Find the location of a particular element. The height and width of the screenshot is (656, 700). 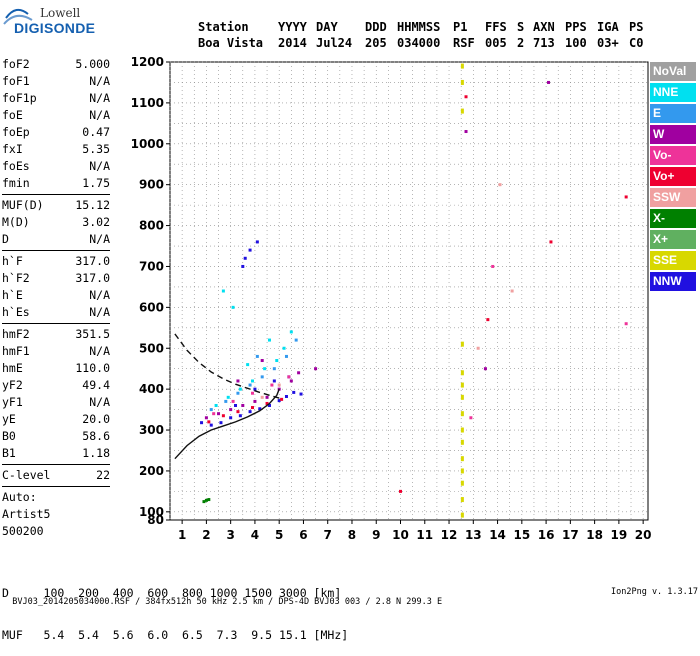

y-tick-label: 800 is located at coordinates (151, 226).